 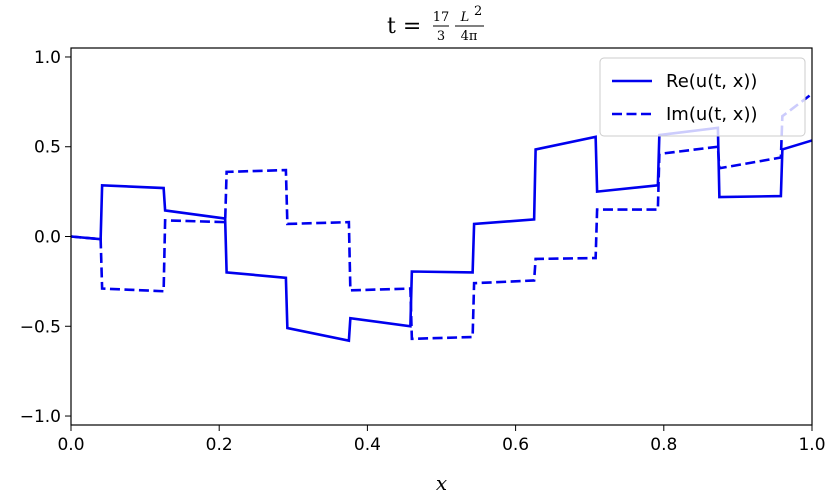 What do you see at coordinates (70, 445) in the screenshot?
I see `x-tick-label: 0.0` at bounding box center [70, 445].